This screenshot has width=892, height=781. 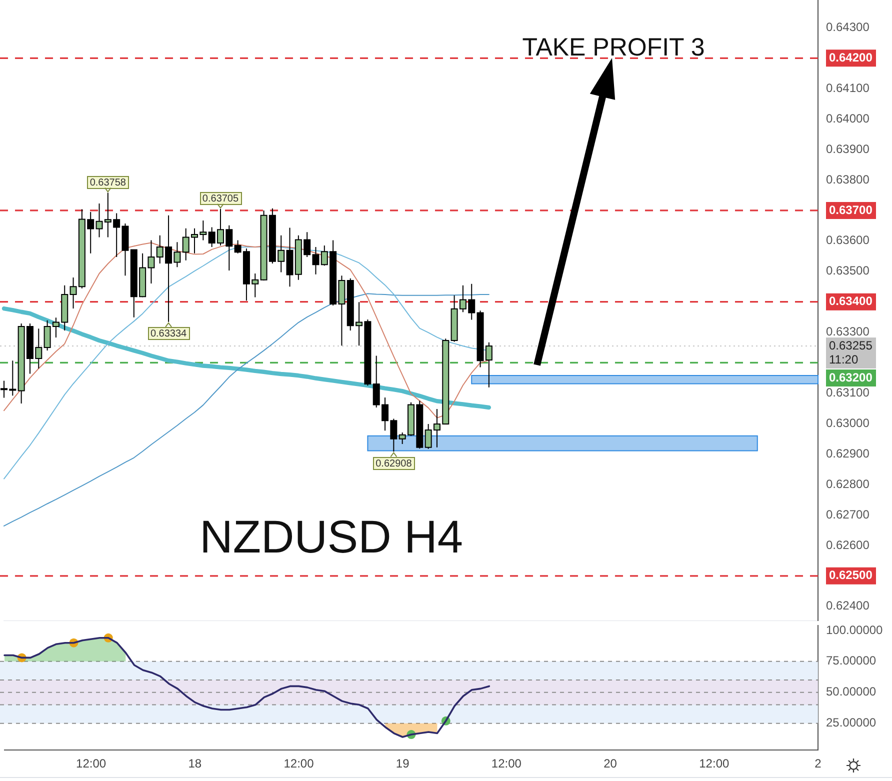 I want to click on annotation: 0.63758, so click(x=108, y=183).